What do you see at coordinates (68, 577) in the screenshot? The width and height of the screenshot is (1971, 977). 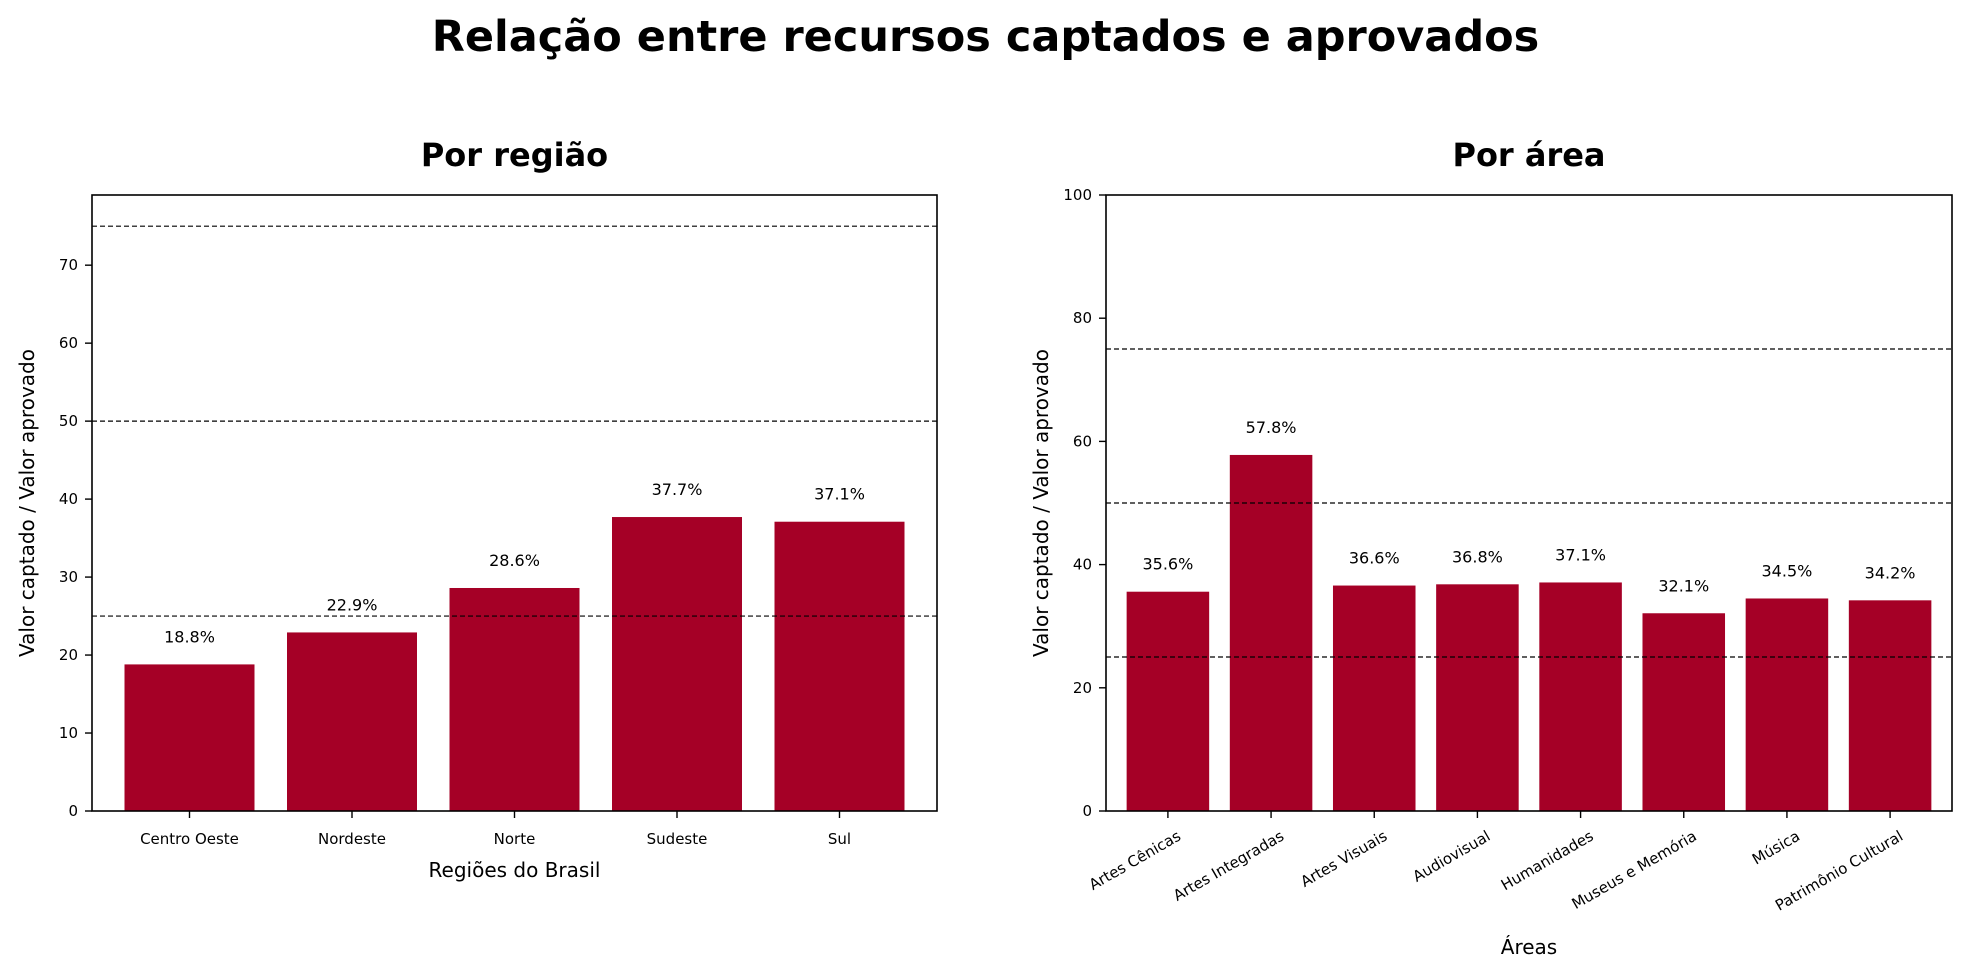 I see `y-tick-label-30: 30` at bounding box center [68, 577].